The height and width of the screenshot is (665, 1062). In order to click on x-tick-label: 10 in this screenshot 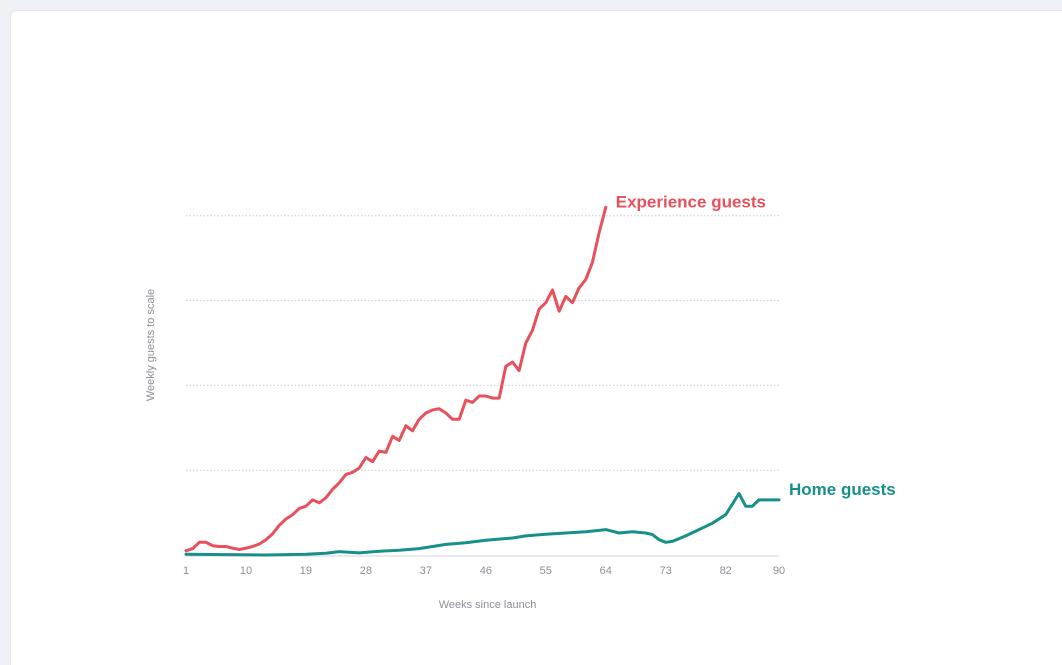, I will do `click(246, 571)`.